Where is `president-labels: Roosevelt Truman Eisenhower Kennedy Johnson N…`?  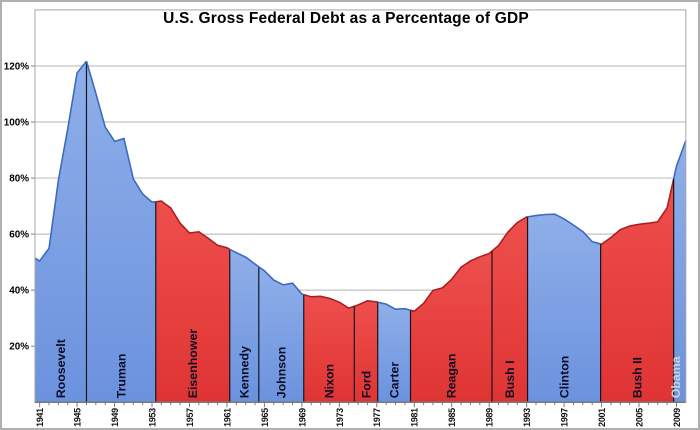 president-labels: Roosevelt Truman Eisenhower Kennedy Johnson N… is located at coordinates (368, 364).